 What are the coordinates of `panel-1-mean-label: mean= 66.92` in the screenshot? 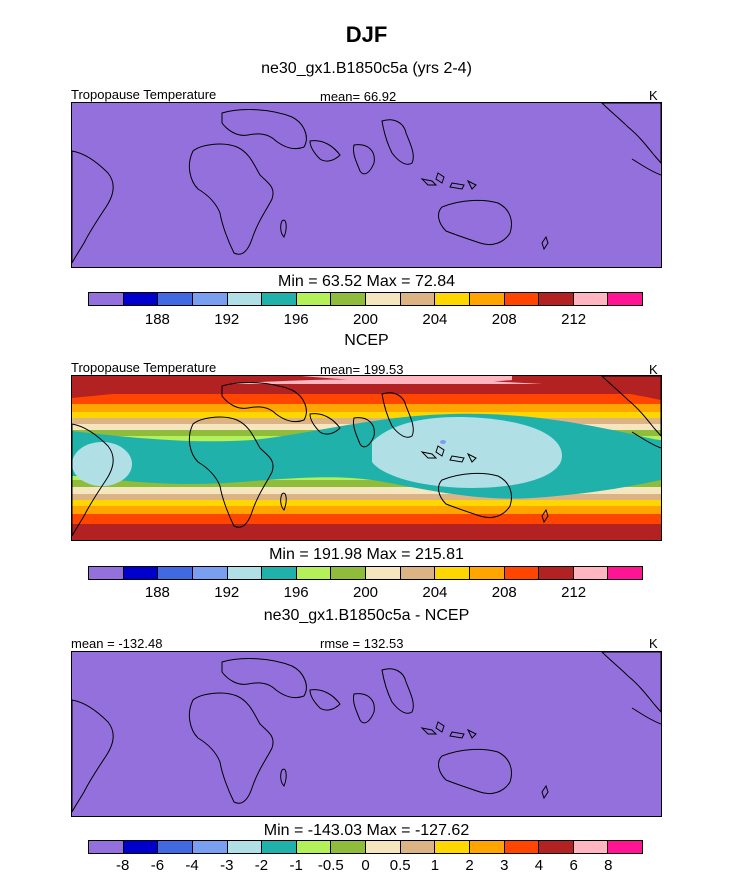 It's located at (358, 96).